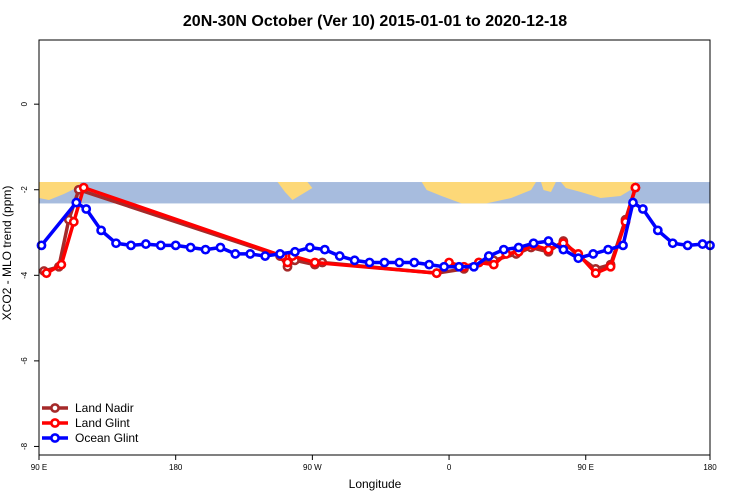 The image size is (750, 500). What do you see at coordinates (374, 463) in the screenshot?
I see `x-axis: 90 E 180 90 W 0 90 E 180` at bounding box center [374, 463].